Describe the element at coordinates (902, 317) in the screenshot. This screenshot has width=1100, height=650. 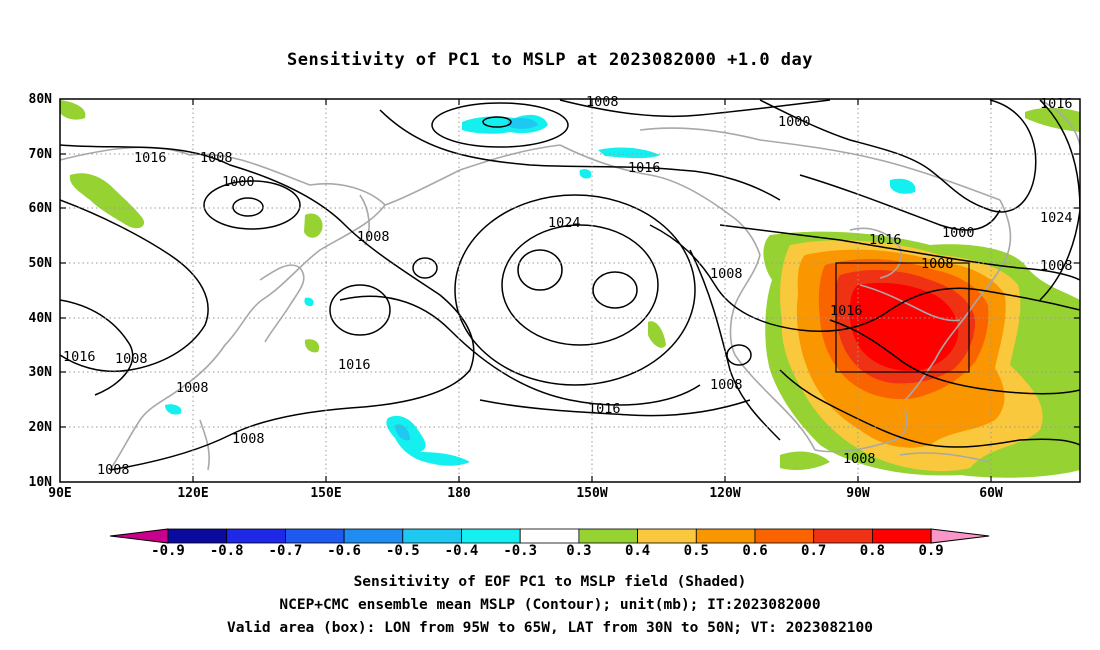
I see `valid-area-box` at that location.